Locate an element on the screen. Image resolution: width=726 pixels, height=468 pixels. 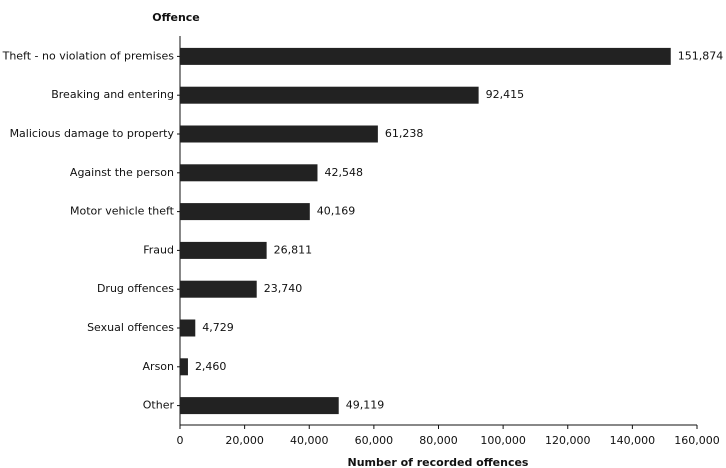
x-tick-label: 20,000 is located at coordinates (244, 440).